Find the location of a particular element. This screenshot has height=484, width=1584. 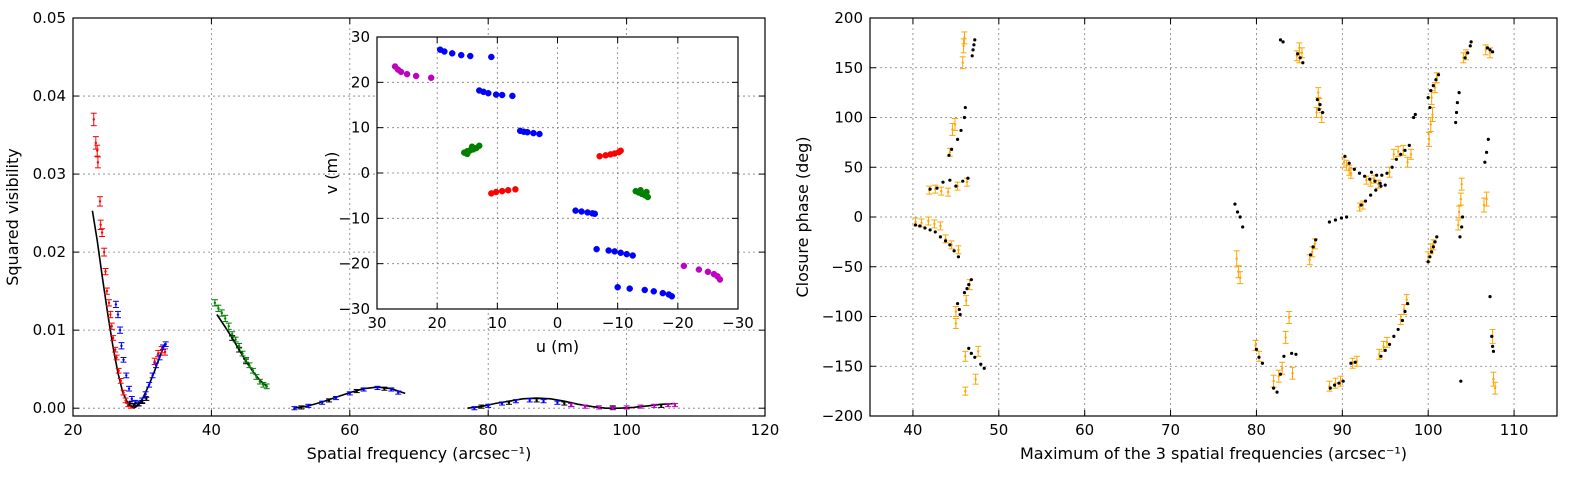

x-tick-label: 10 is located at coordinates (497, 323).